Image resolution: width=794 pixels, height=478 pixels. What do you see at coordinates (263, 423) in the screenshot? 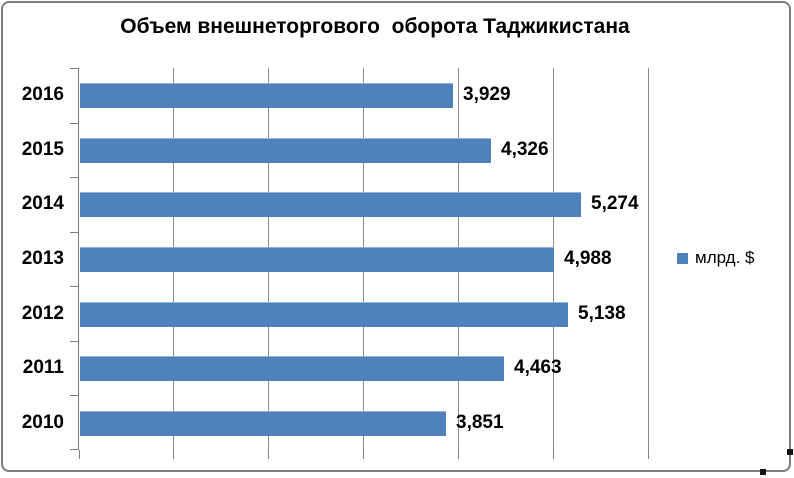
I see `bar-2010` at bounding box center [263, 423].